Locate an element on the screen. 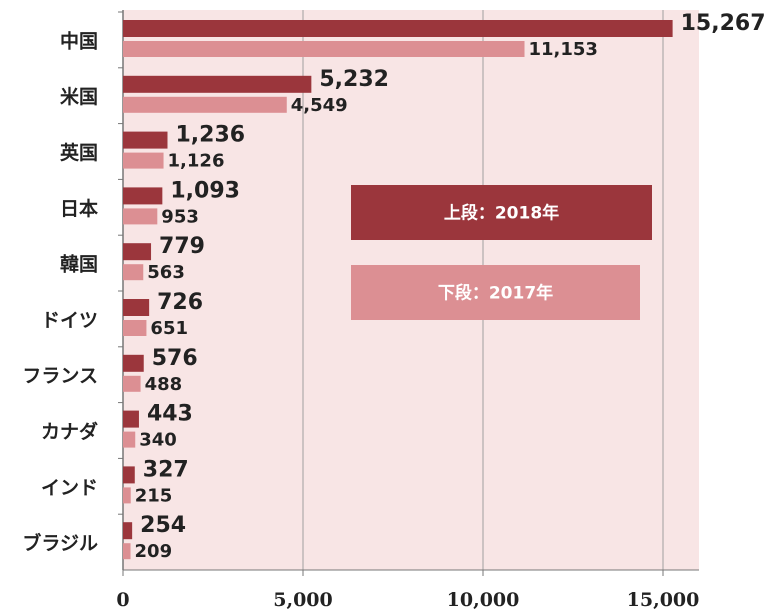 This screenshot has height=614, width=776. y-tick-label: 英国 is located at coordinates (79, 152).